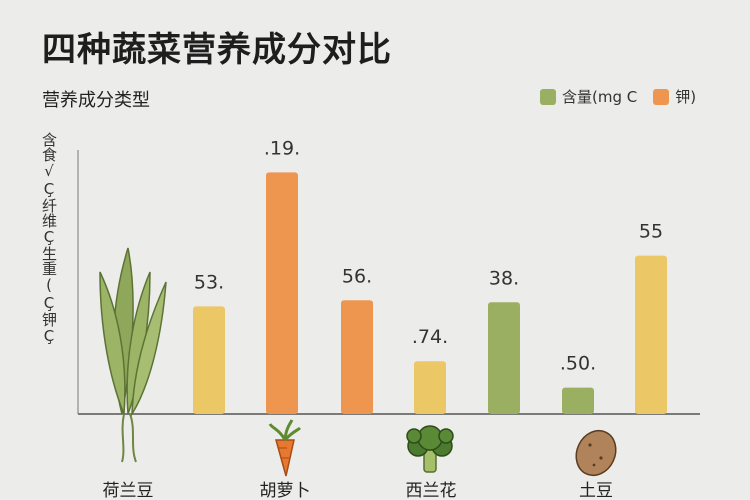 The image size is (750, 500). I want to click on bar-value-label-1: 53., so click(209, 282).